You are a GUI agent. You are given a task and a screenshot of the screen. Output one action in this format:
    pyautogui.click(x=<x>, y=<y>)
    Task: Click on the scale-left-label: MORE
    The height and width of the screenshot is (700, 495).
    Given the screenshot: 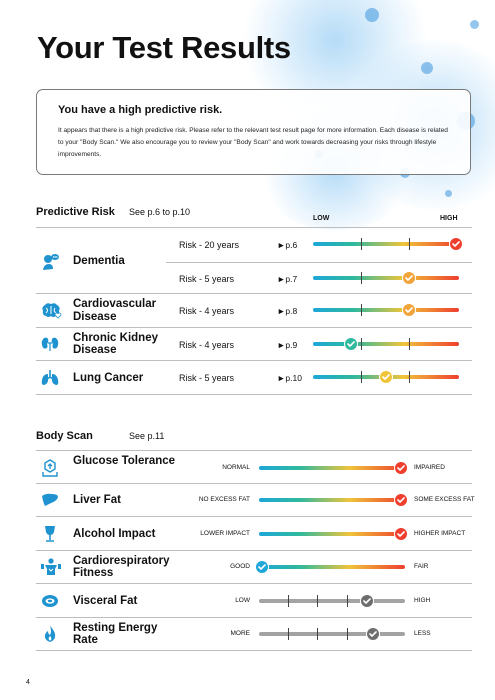 What is the action you would take?
    pyautogui.click(x=240, y=634)
    